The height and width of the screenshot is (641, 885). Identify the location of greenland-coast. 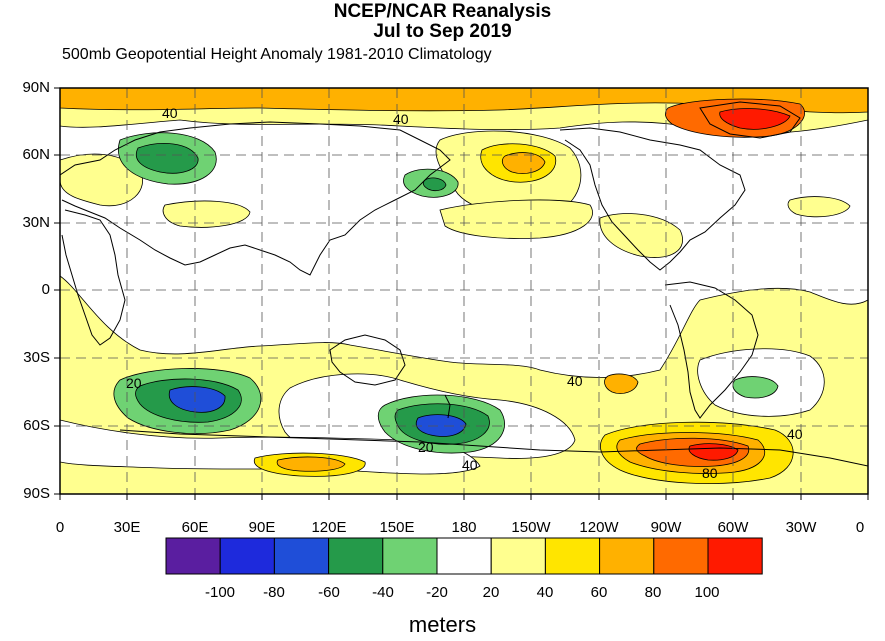
(750, 120).